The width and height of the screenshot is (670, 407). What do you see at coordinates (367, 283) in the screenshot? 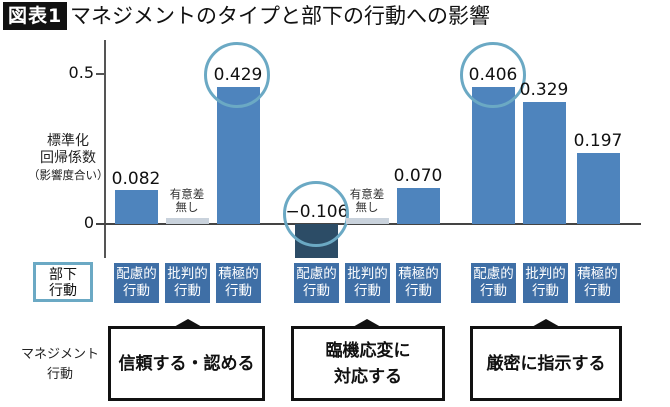
I see `category-g2-critical: 批判的 行動` at bounding box center [367, 283].